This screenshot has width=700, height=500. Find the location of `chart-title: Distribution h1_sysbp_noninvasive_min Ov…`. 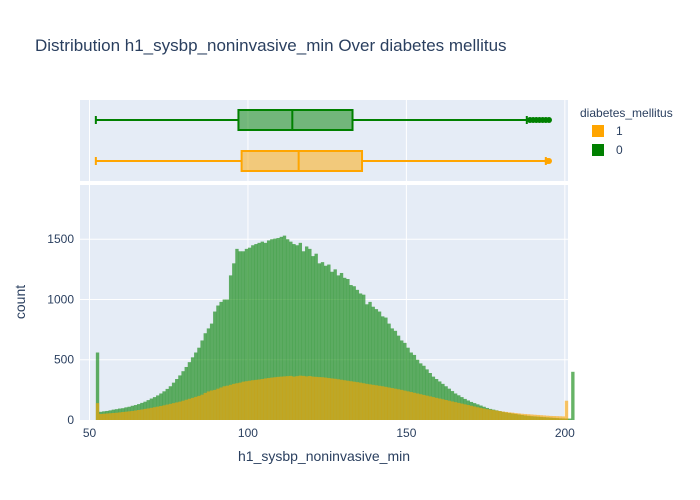

chart-title: Distribution h1_sysbp_noninvasive_min Ov… is located at coordinates (271, 45).